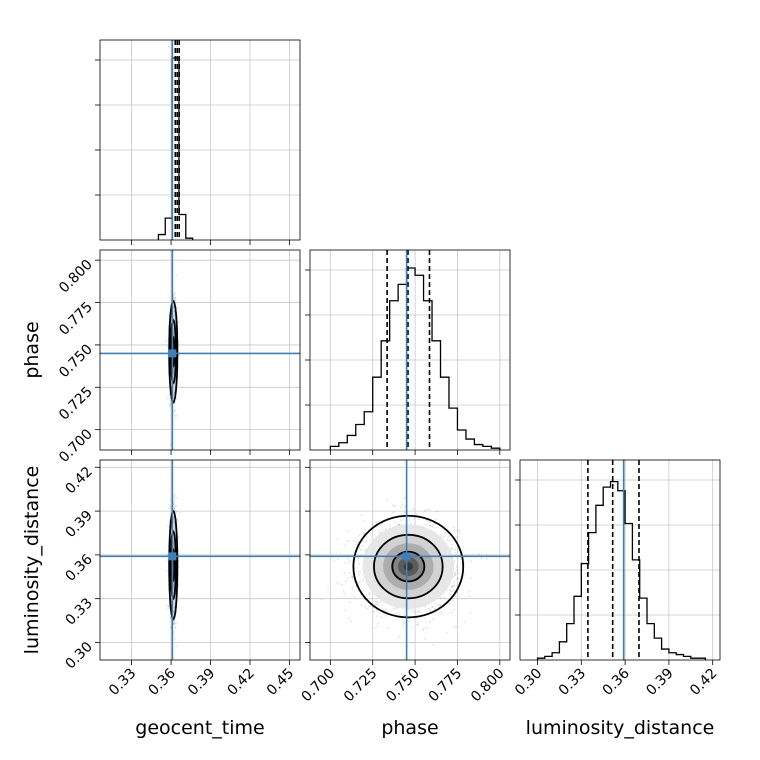 The height and width of the screenshot is (760, 760). Describe the element at coordinates (32, 349) in the screenshot. I see `y-axis-title-phase: phase` at that location.